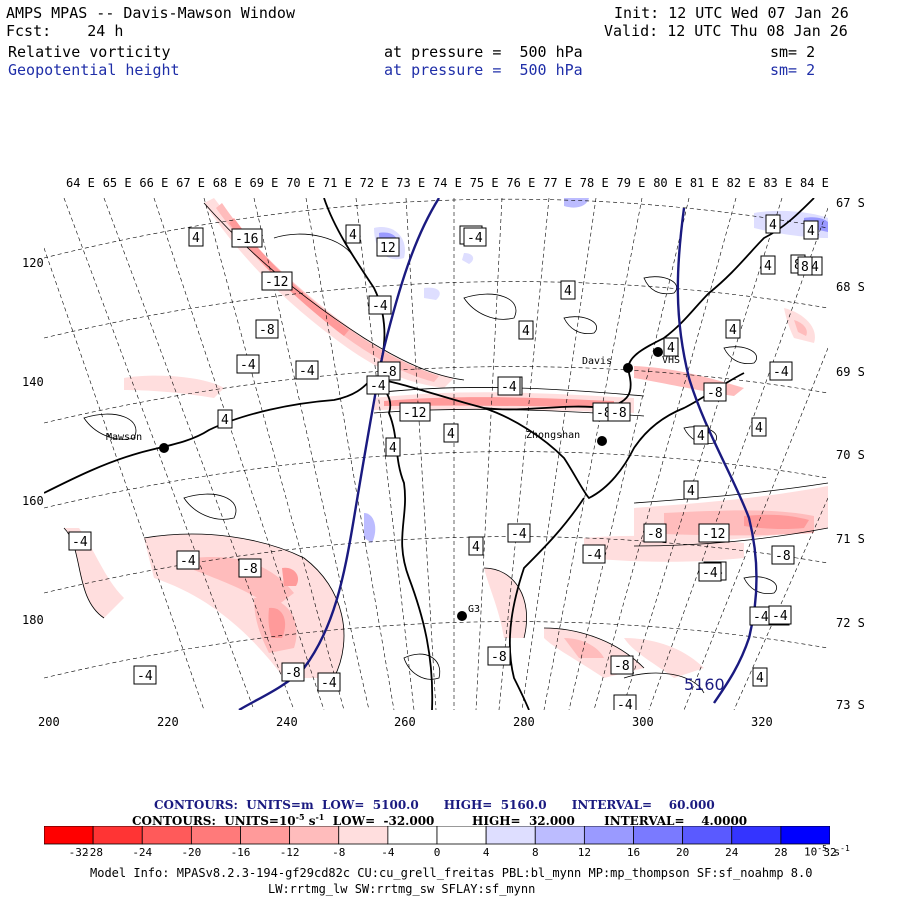  What do you see at coordinates (78, 852) in the screenshot?
I see `colorbar-tick: -32` at bounding box center [78, 852].